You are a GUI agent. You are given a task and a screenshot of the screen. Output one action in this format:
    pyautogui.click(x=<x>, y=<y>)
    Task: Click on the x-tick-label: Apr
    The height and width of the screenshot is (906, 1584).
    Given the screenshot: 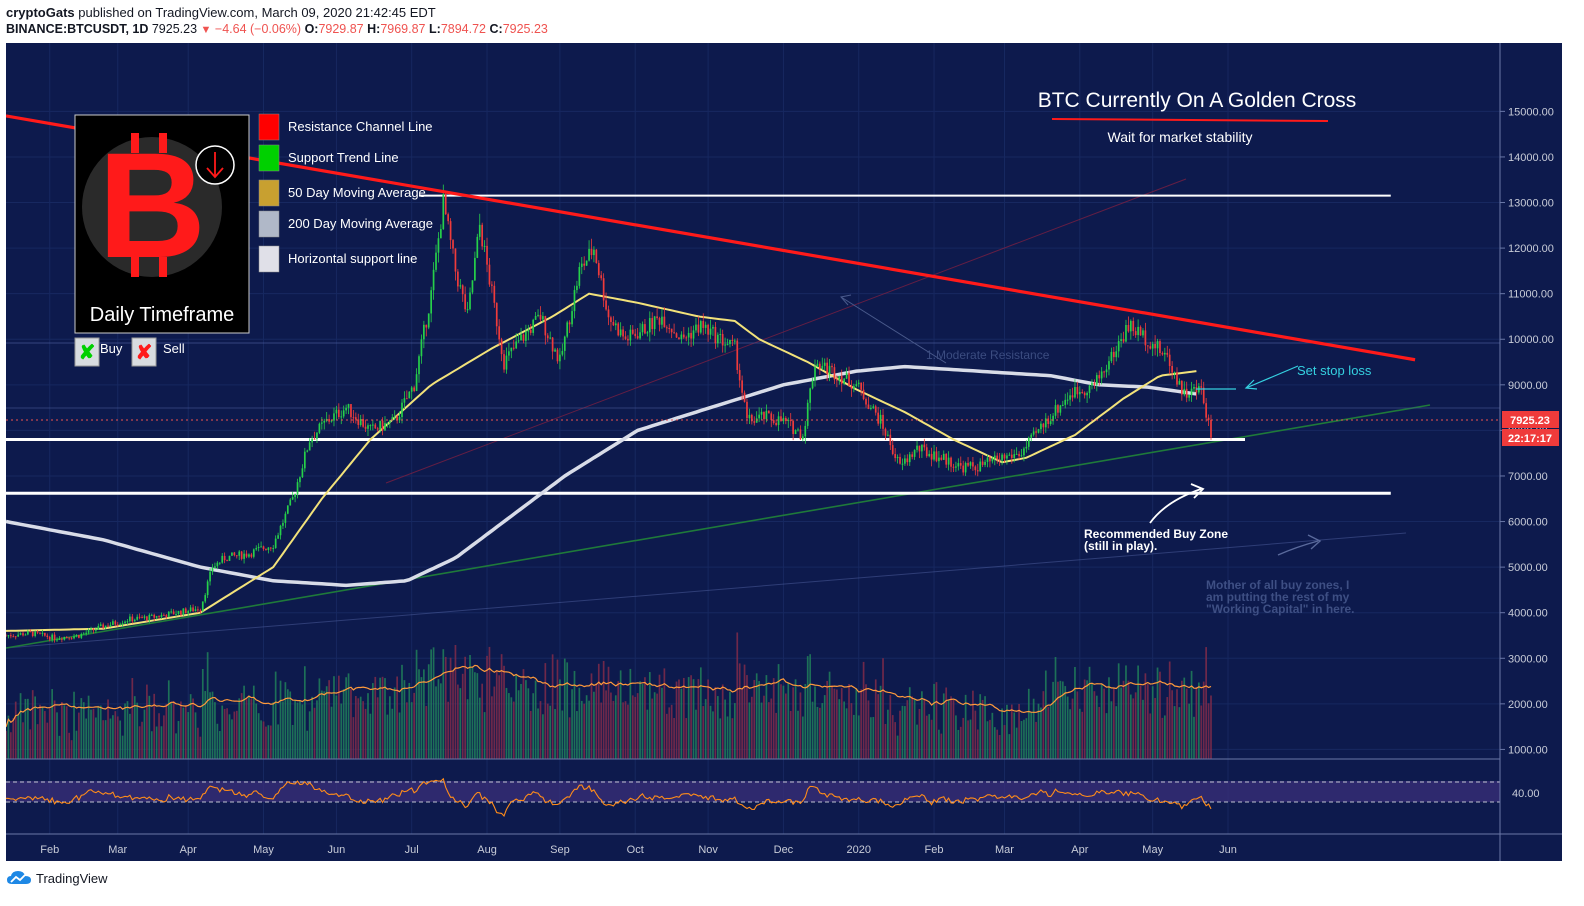 What is the action you would take?
    pyautogui.click(x=1079, y=850)
    